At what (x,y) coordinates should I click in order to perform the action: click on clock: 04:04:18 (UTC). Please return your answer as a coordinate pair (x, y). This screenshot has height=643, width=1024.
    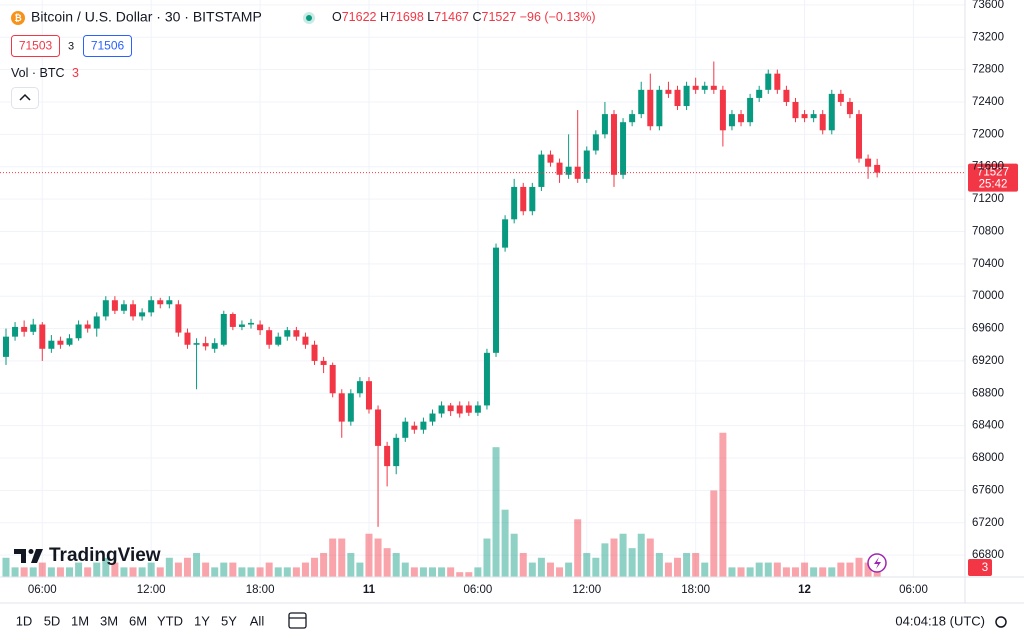
    Looking at the image, I should click on (940, 620).